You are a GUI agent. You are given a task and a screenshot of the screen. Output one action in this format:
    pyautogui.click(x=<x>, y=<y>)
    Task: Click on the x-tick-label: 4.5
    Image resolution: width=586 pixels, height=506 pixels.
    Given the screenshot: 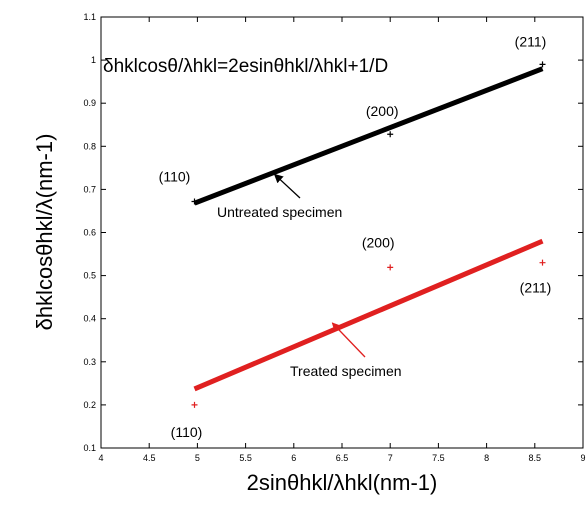 What is the action you would take?
    pyautogui.click(x=149, y=458)
    